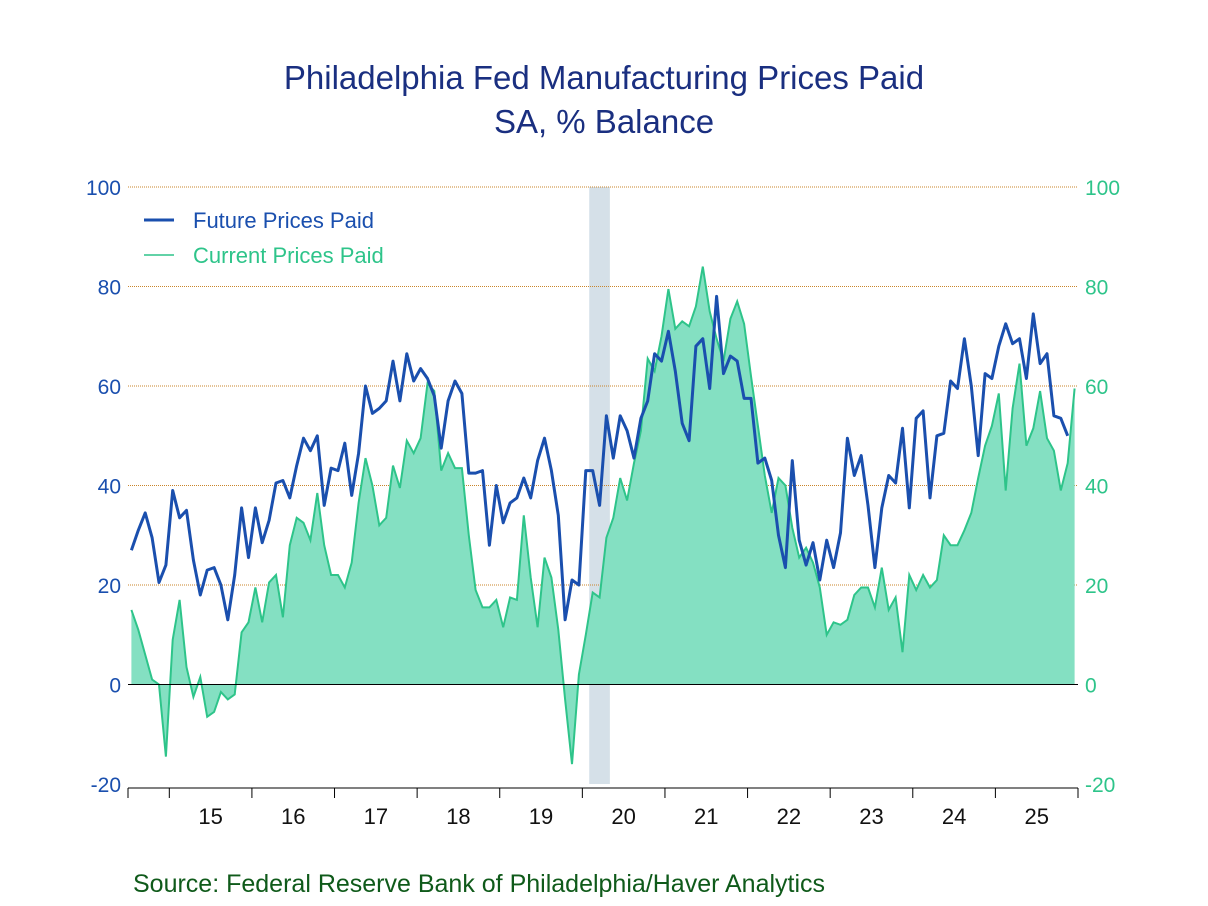 Image resolution: width=1208 pixels, height=906 pixels. I want to click on x-tick-label: 15, so click(210, 816).